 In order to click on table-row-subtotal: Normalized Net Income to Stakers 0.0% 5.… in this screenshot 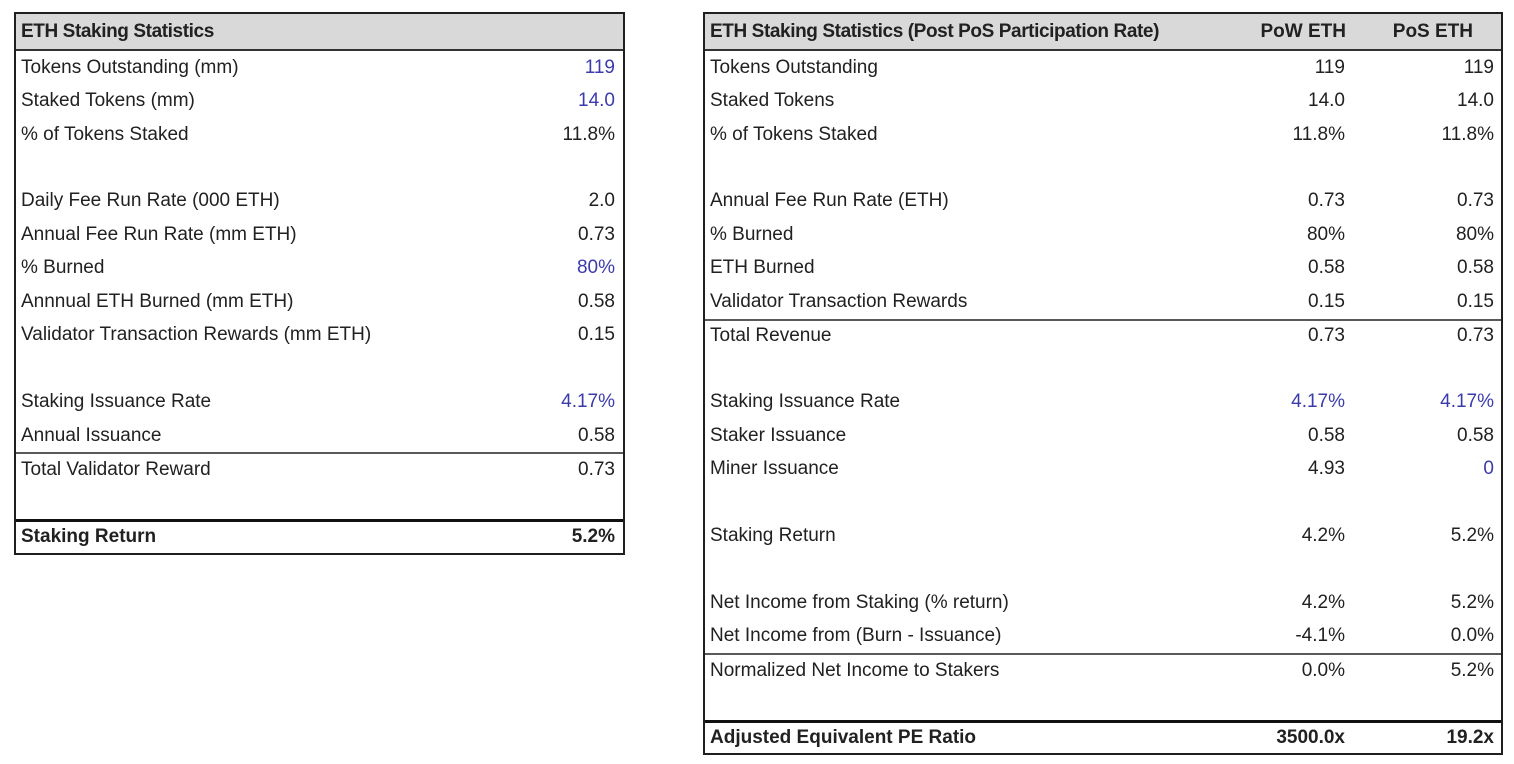, I will do `click(1103, 669)`.